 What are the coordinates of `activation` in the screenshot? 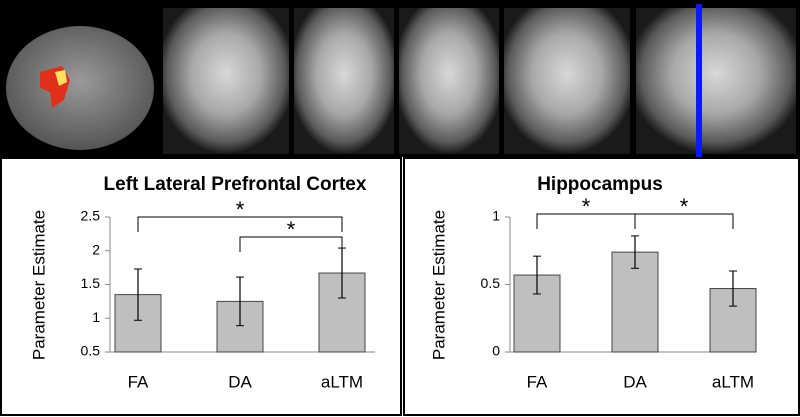 It's located at (61, 78).